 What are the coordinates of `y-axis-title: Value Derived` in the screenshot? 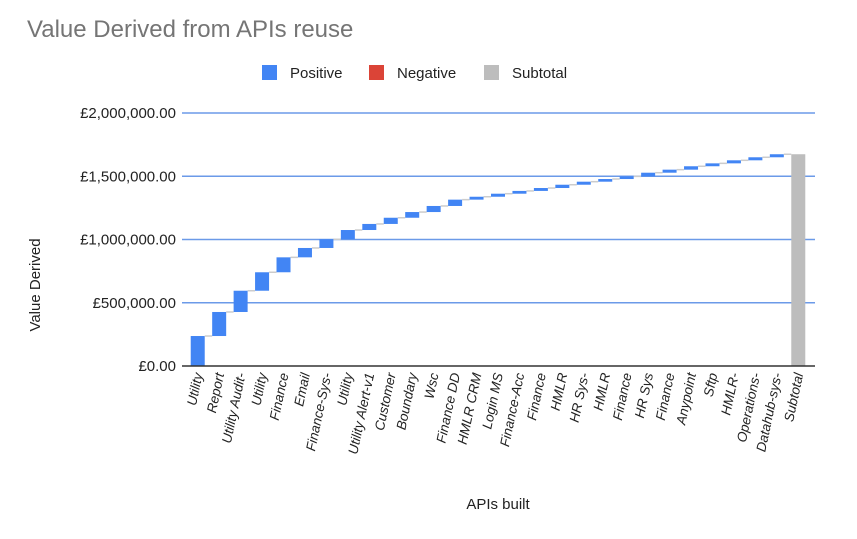 It's located at (35, 284).